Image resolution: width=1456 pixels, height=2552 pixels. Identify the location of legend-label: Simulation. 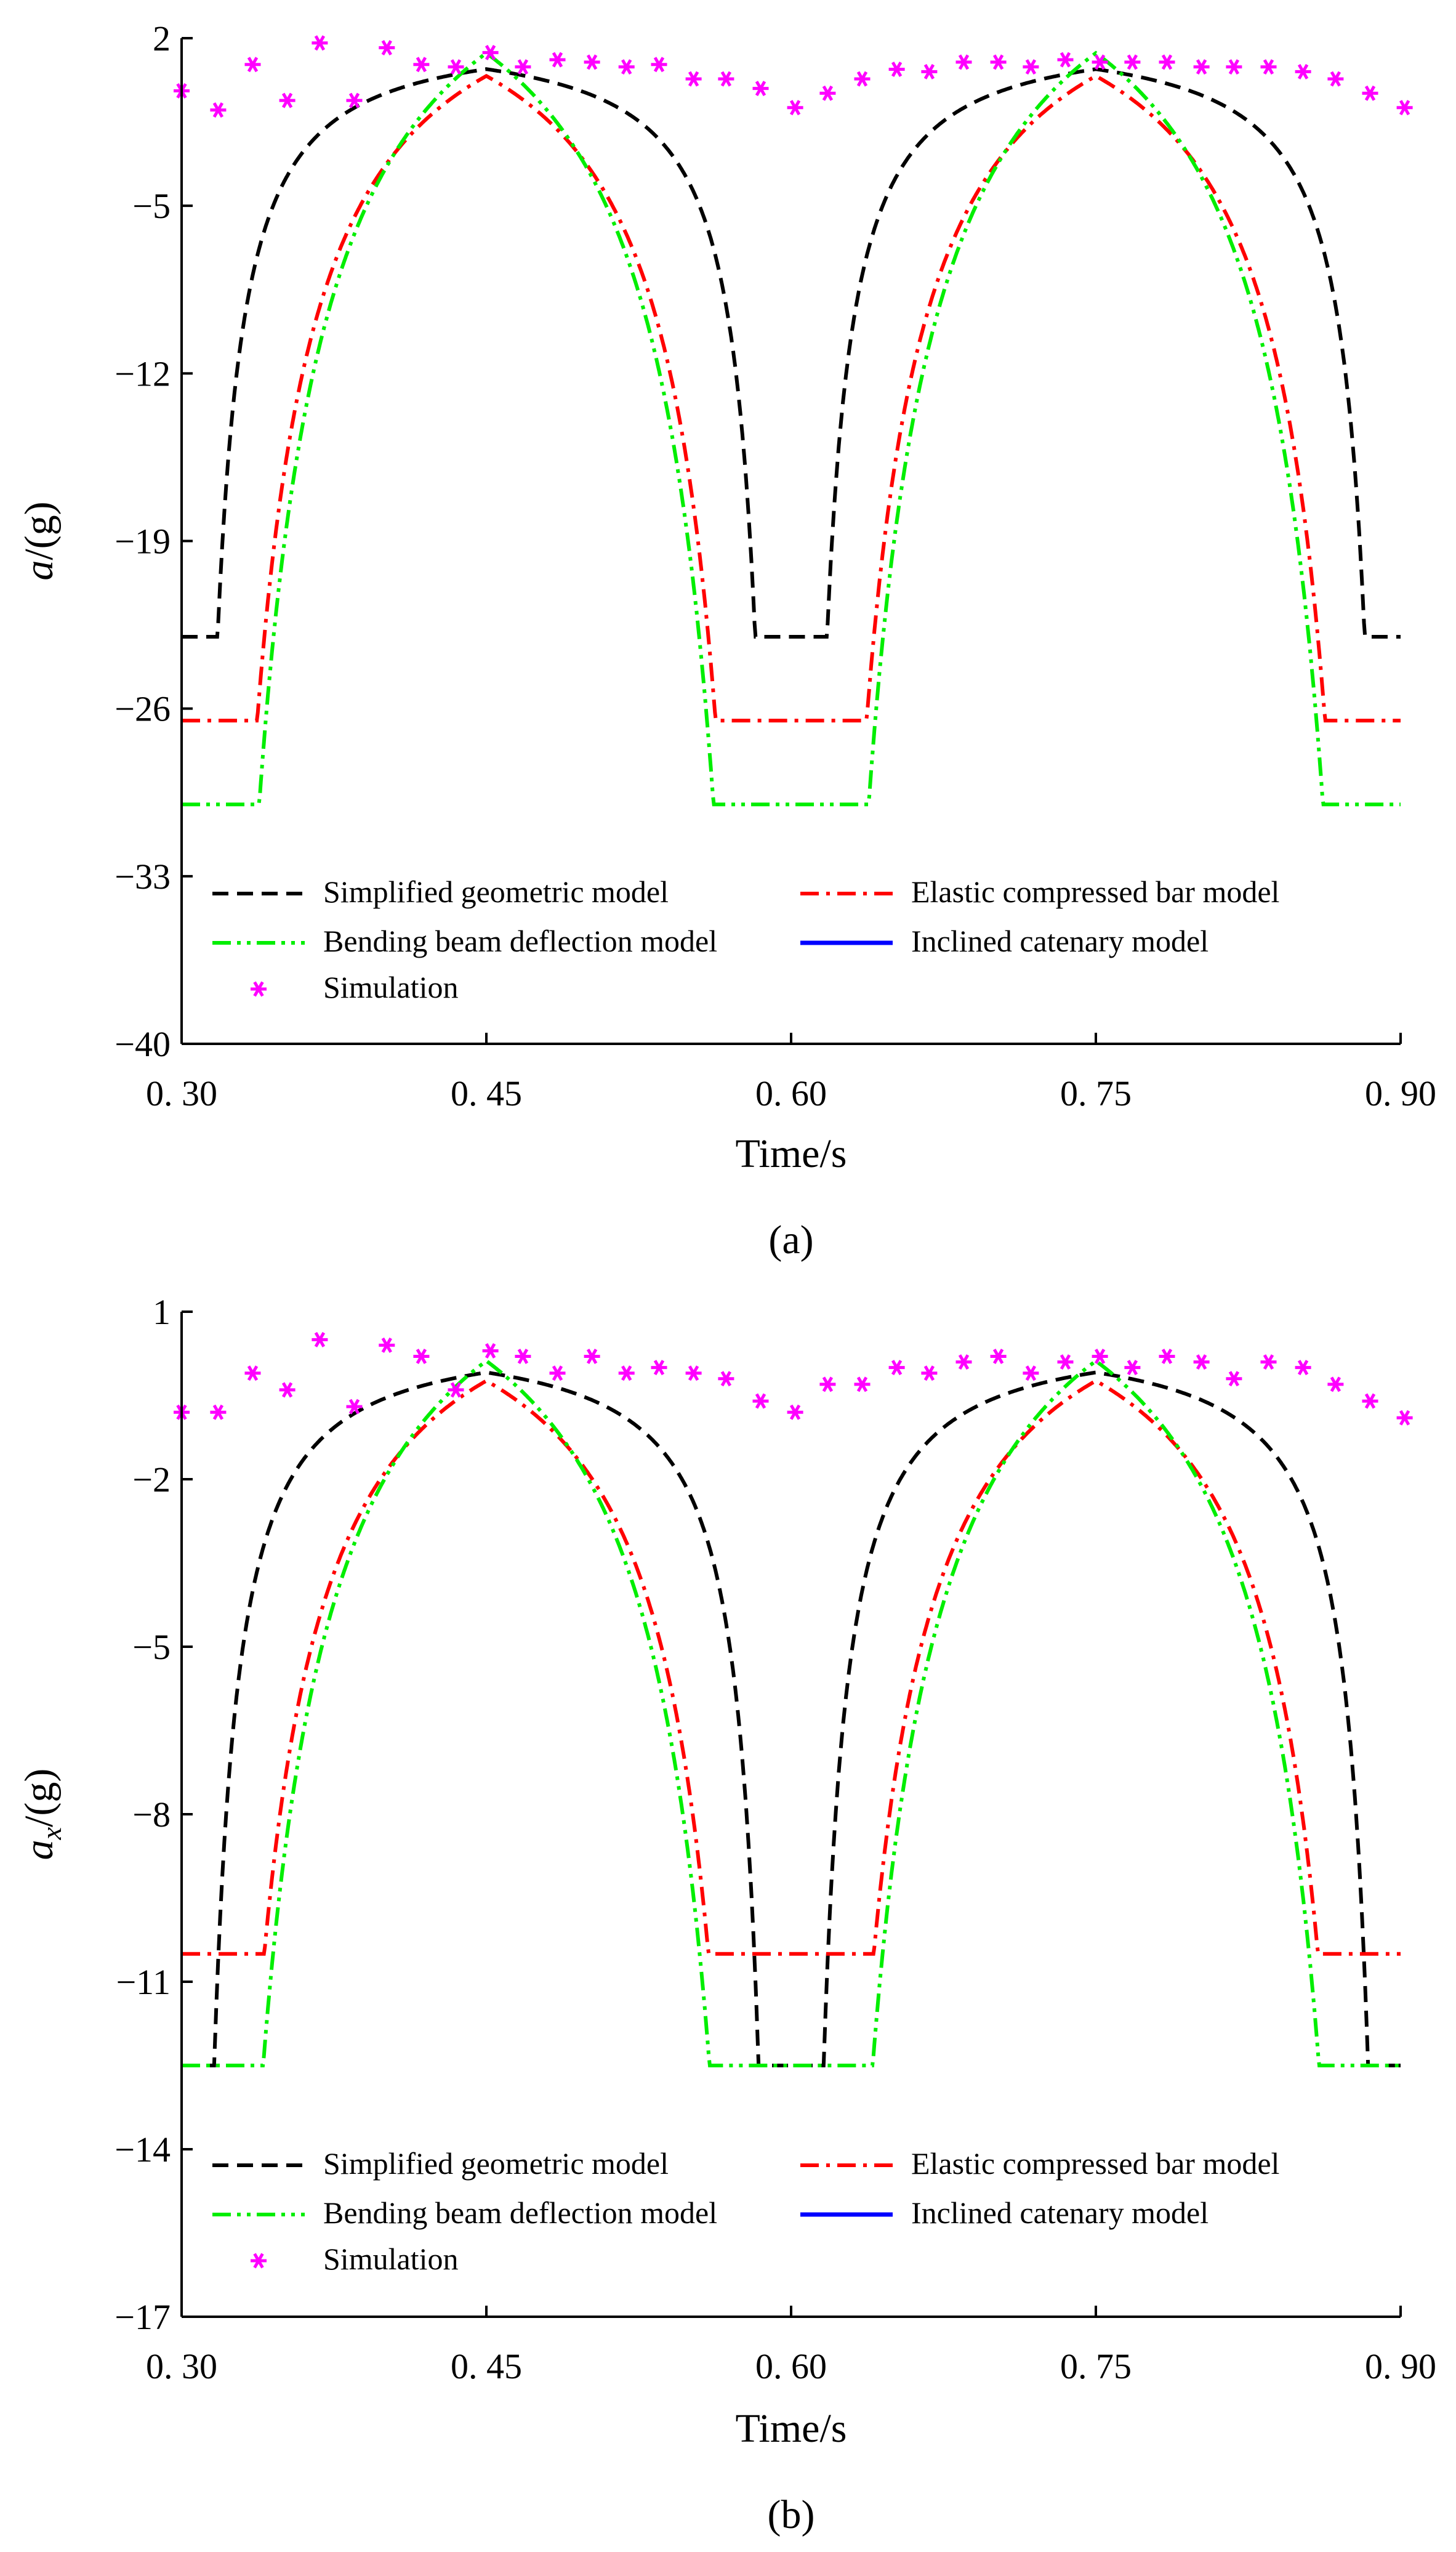
(391, 987).